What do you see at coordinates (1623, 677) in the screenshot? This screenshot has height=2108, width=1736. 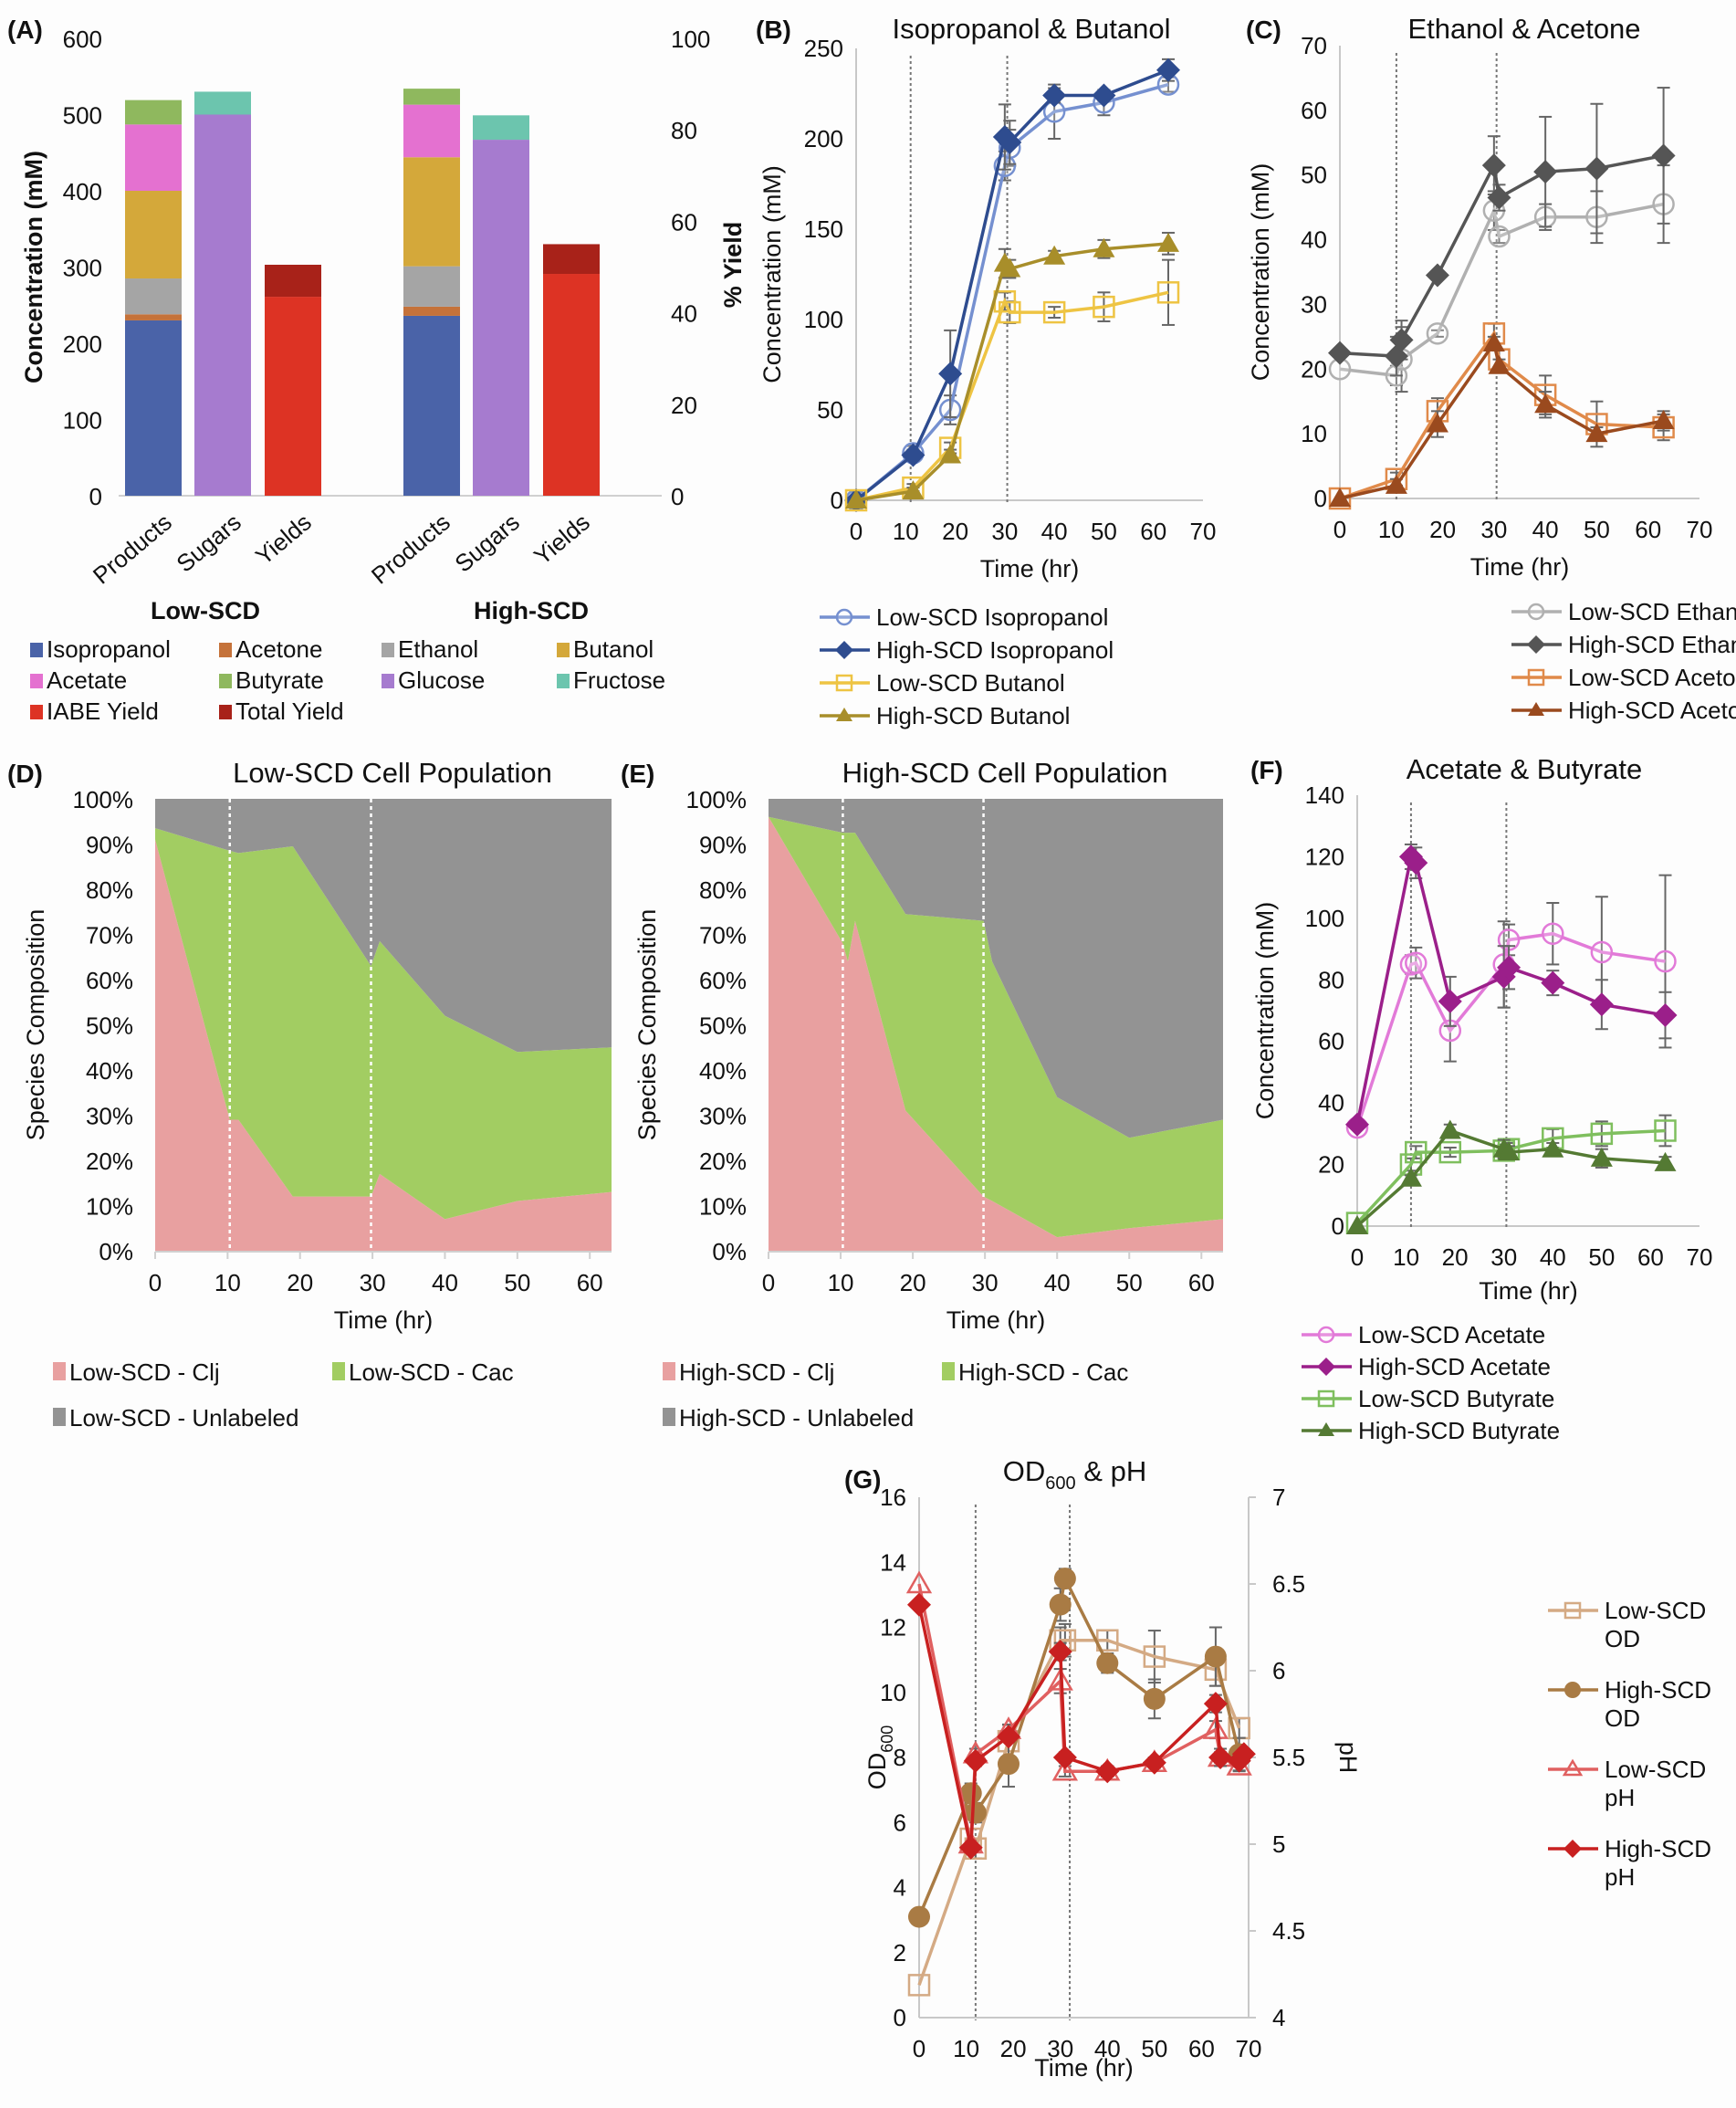 I see `legend-item: Low-SCD Acetone` at bounding box center [1623, 677].